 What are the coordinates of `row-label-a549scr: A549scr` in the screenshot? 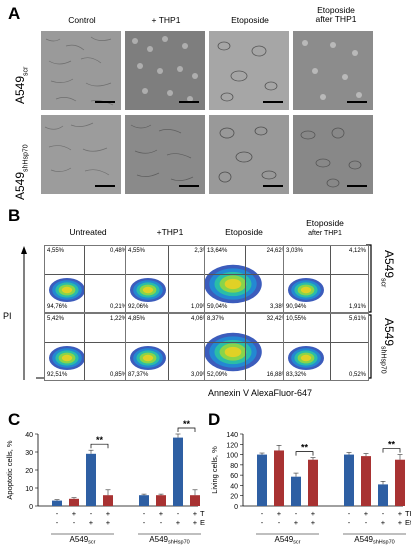 It's located at (21, 85).